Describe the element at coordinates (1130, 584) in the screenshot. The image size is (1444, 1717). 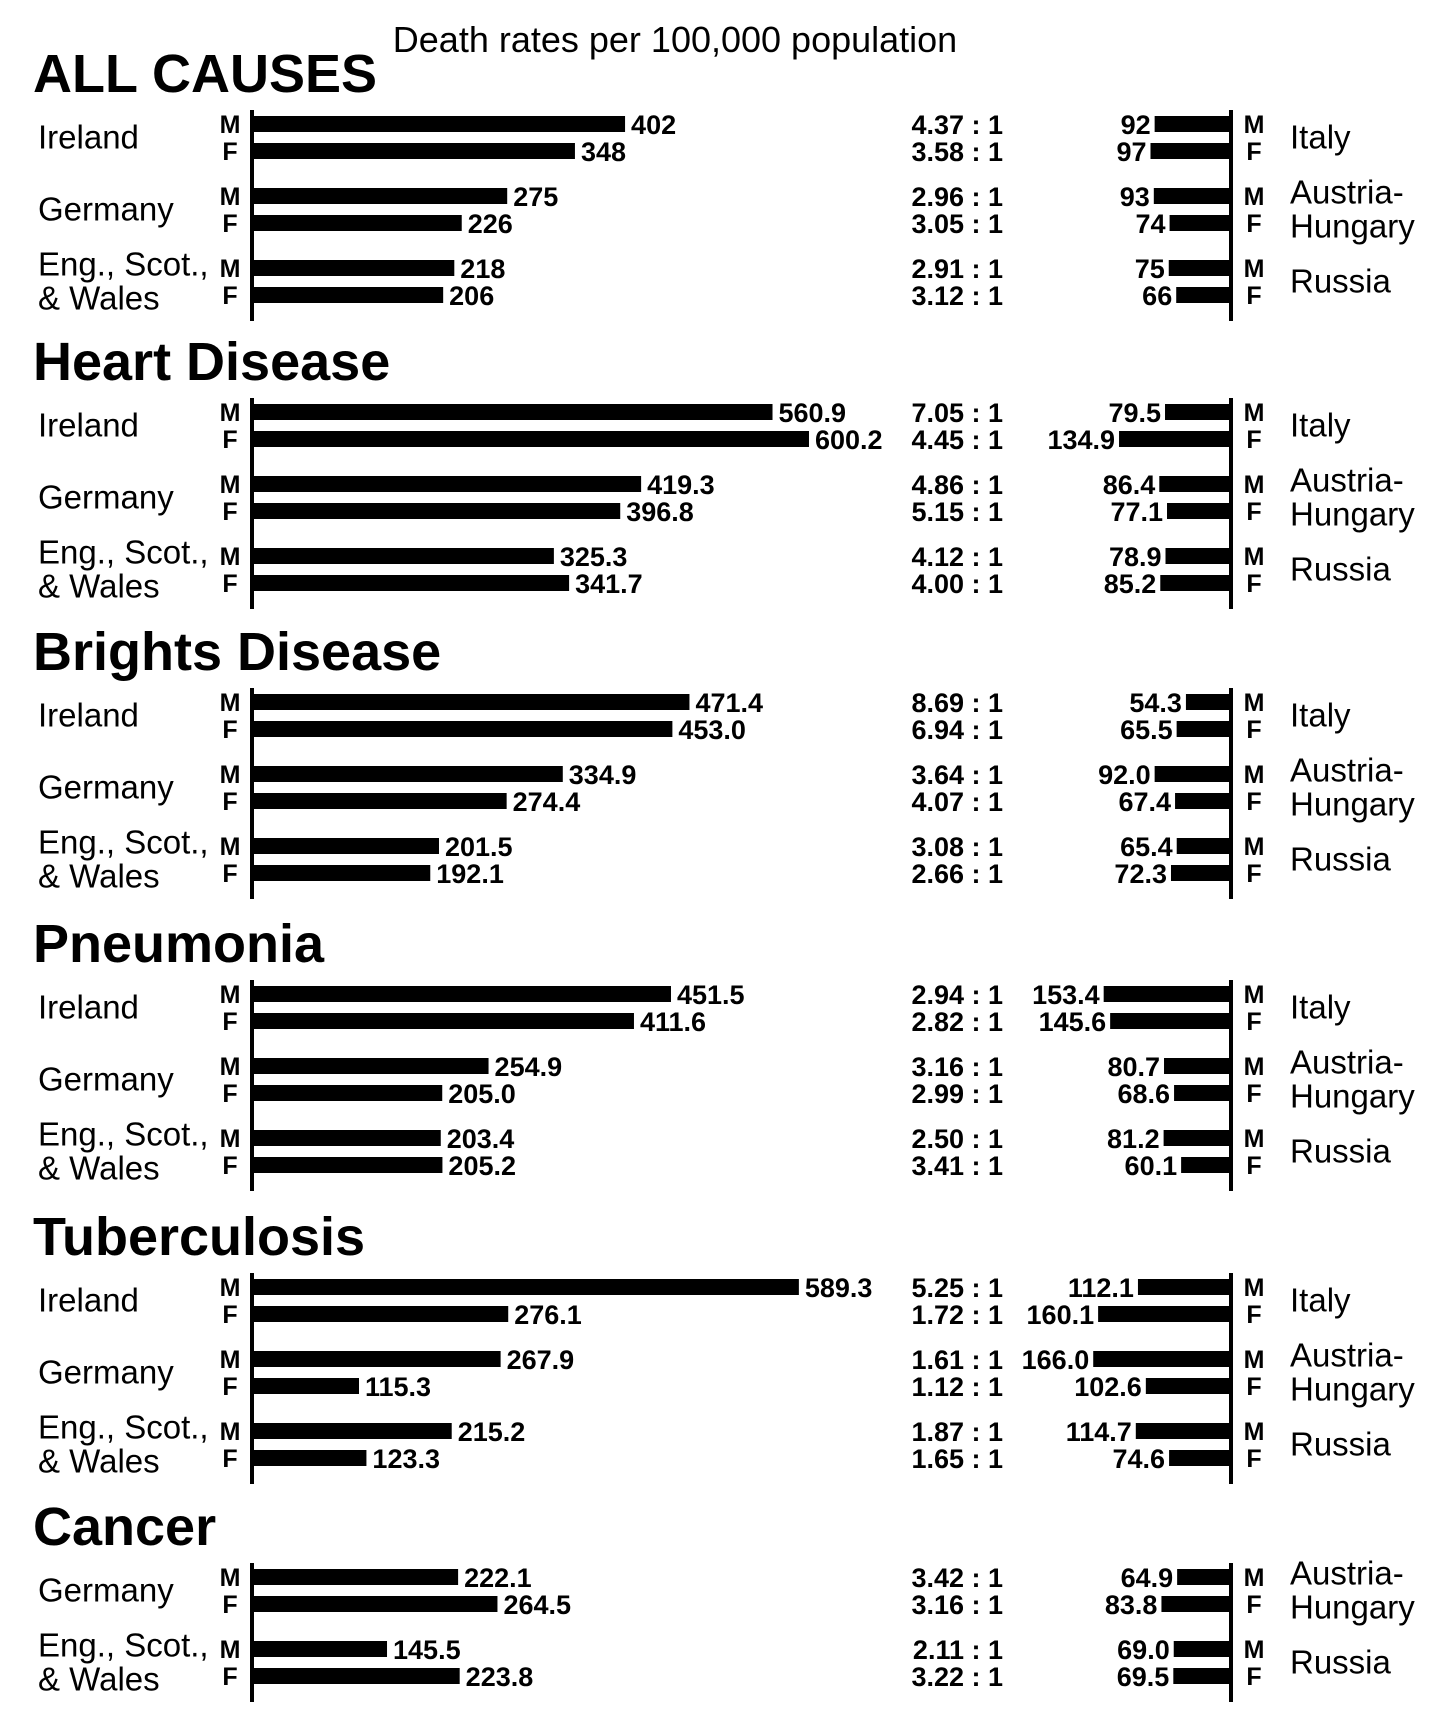
I see `right-value-label: 85.2` at that location.